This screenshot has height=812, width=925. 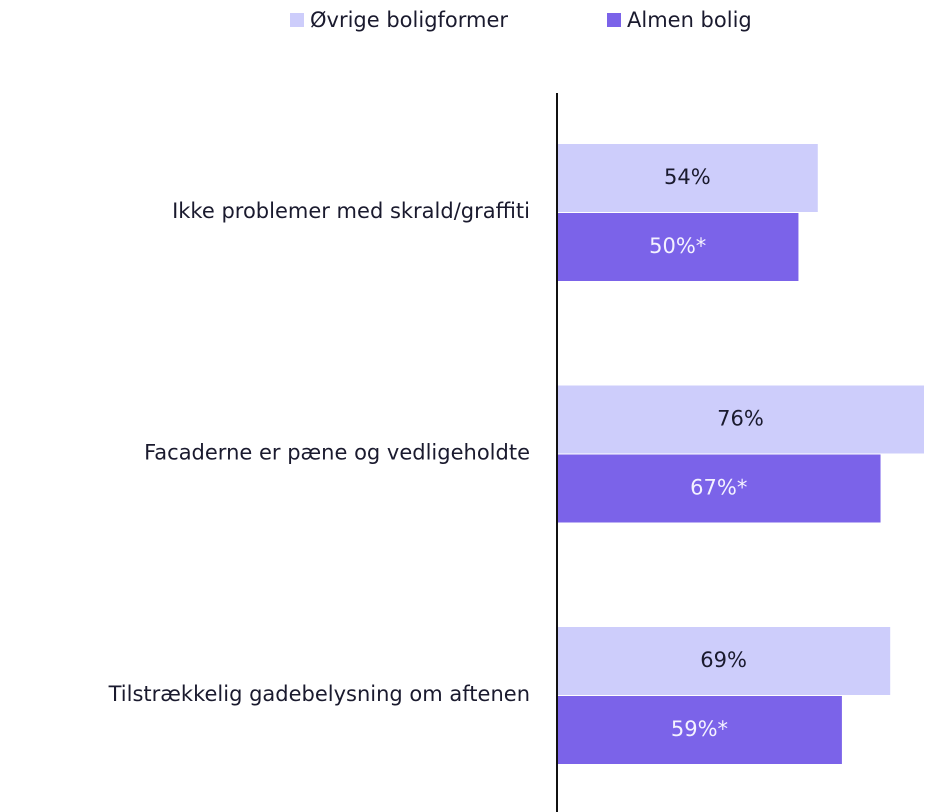 What do you see at coordinates (319, 694) in the screenshot?
I see `category-label: Tilstrækkelig gadebelysning om aftenen` at bounding box center [319, 694].